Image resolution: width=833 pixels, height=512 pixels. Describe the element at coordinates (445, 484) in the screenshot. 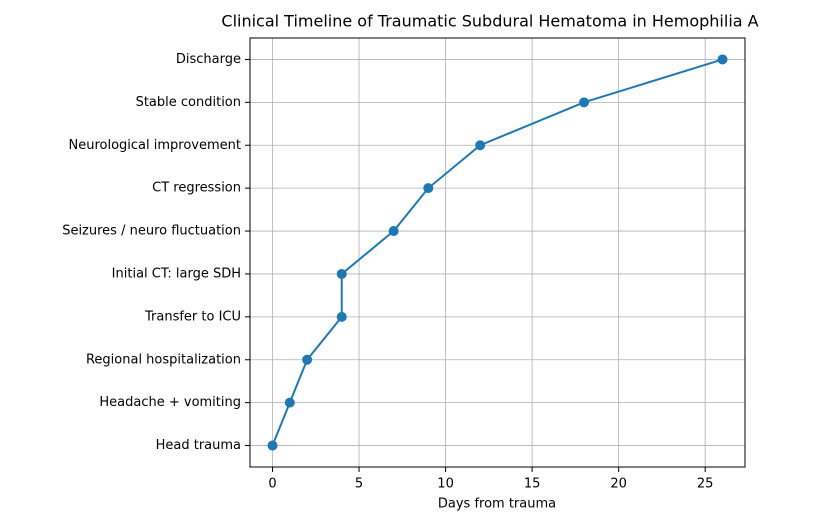

I see `x-tick-label: 10` at that location.